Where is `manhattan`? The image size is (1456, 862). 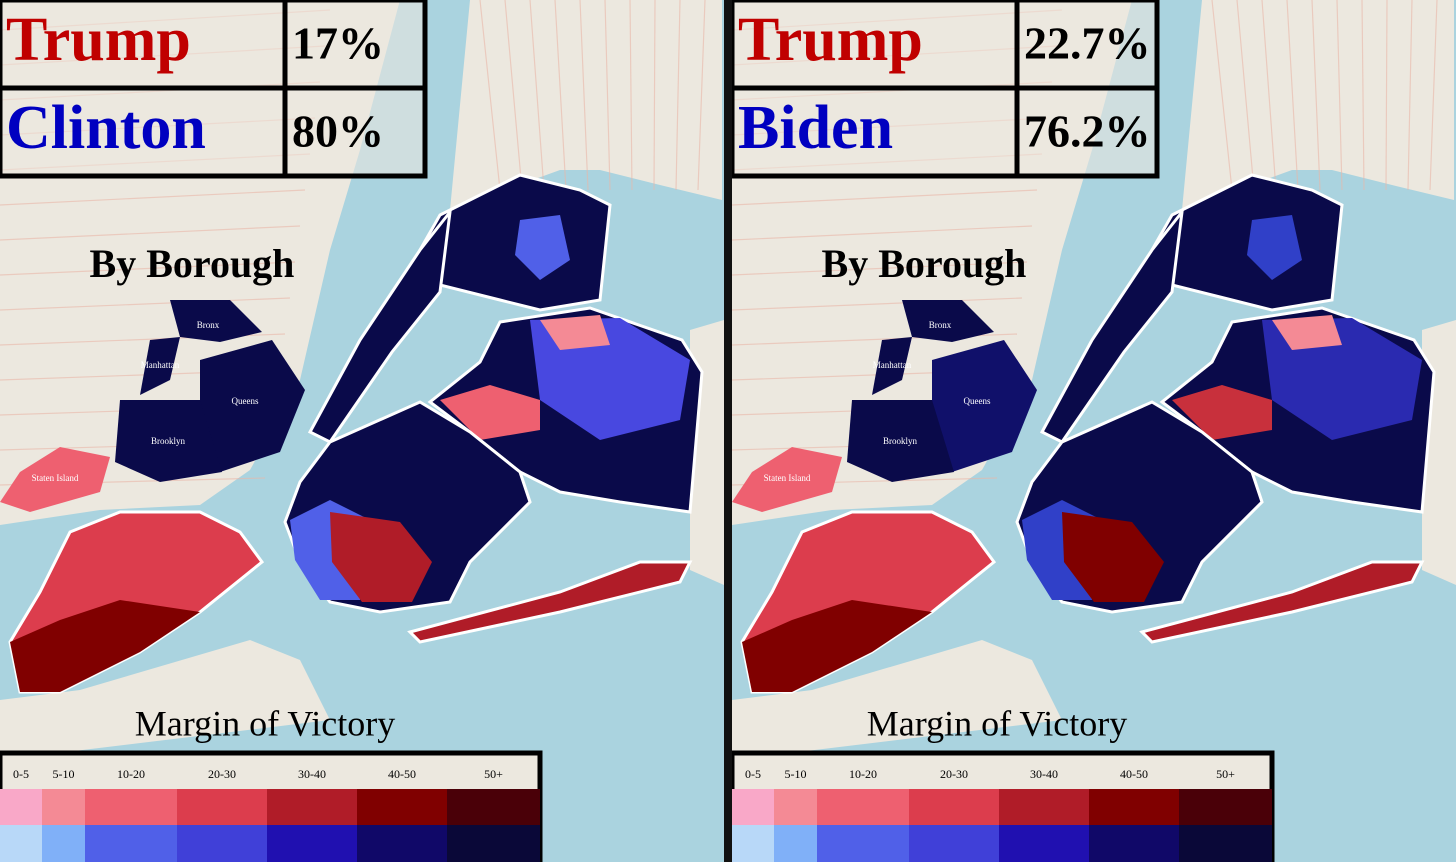
manhattan is located at coordinates (380, 325).